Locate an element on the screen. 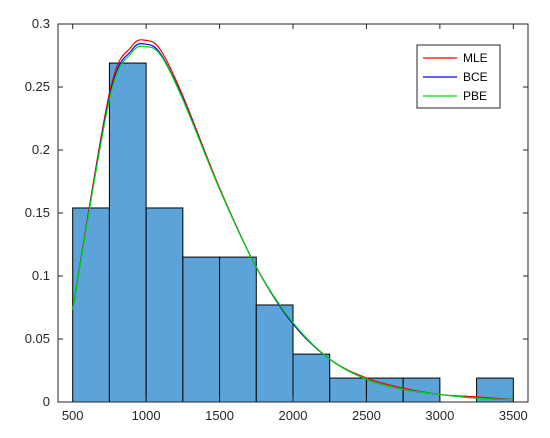  y-tick-label: 0.3 is located at coordinates (41, 23).